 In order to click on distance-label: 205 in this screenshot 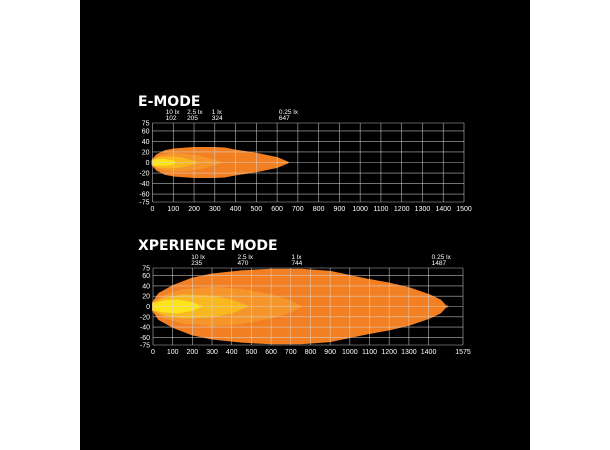, I will do `click(192, 118)`.